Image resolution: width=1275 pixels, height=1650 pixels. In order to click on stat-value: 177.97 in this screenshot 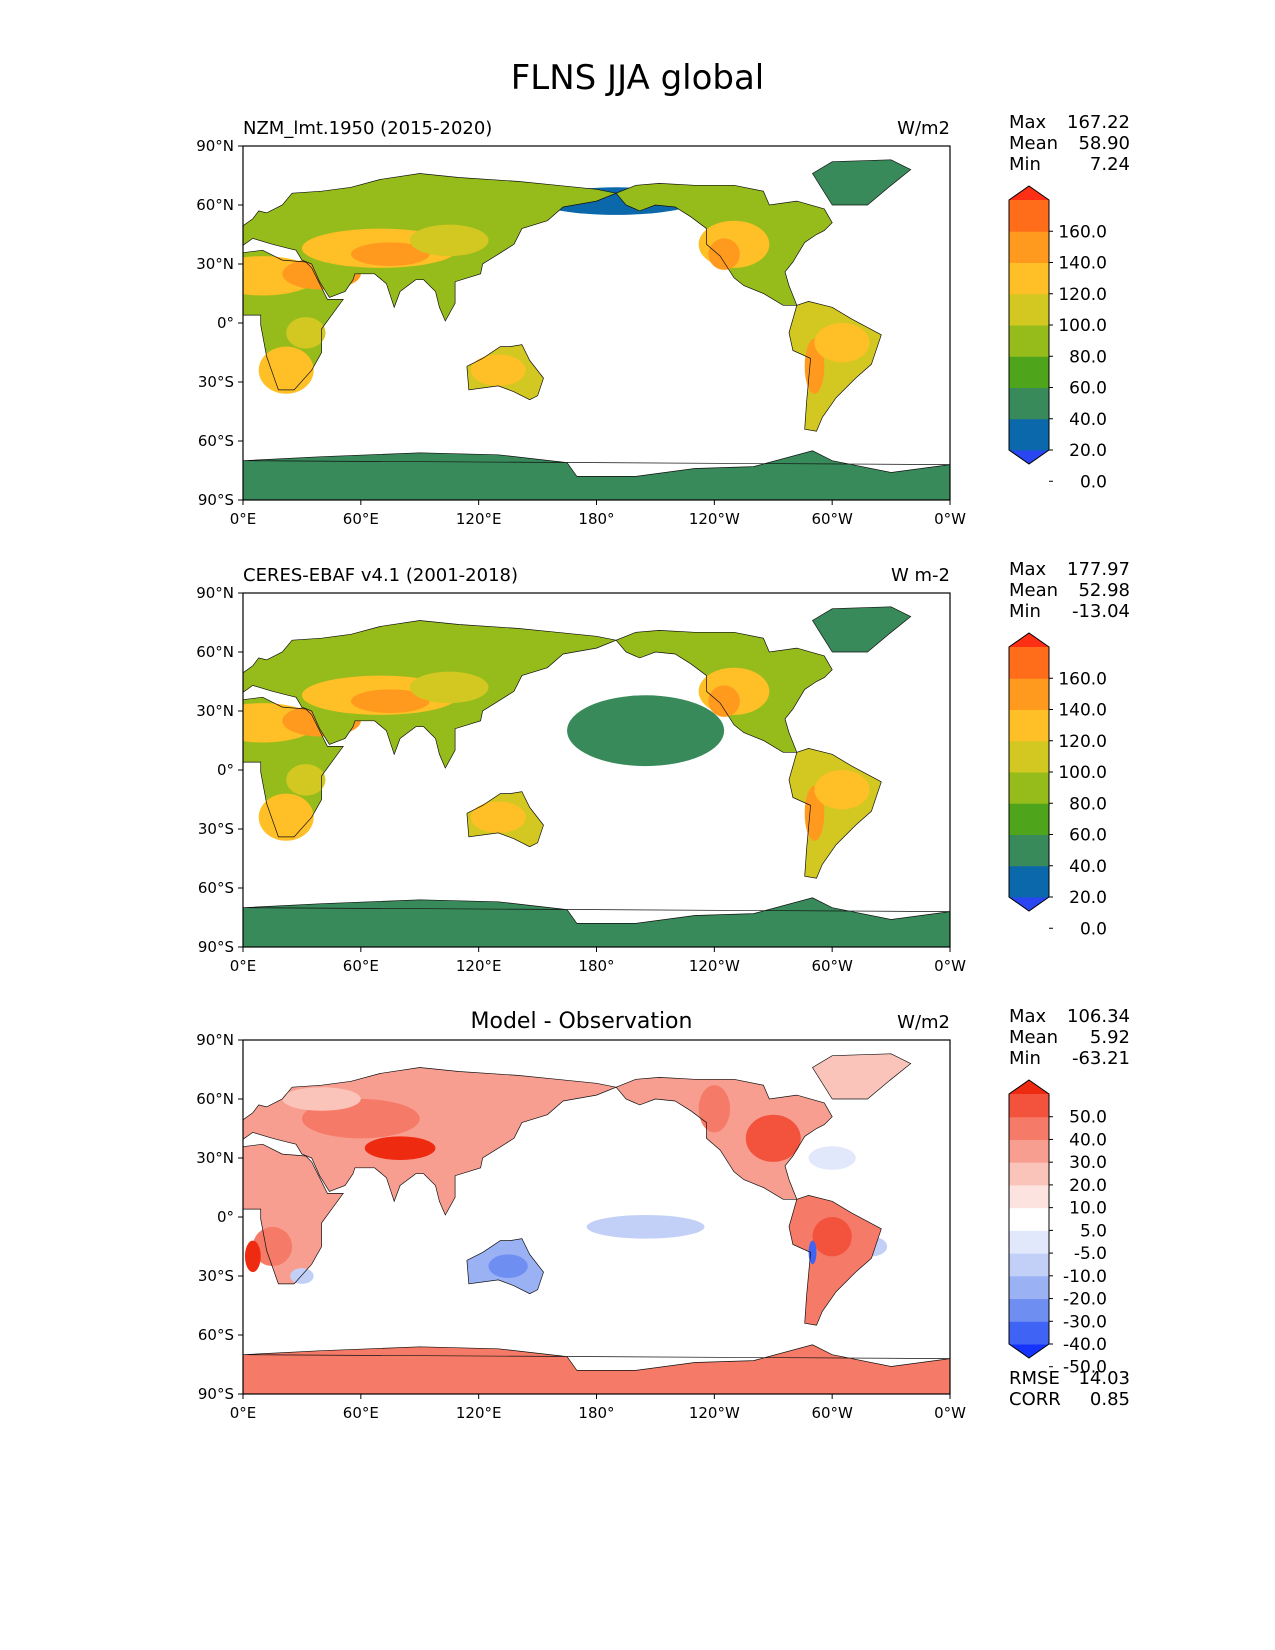, I will do `click(1098, 569)`.